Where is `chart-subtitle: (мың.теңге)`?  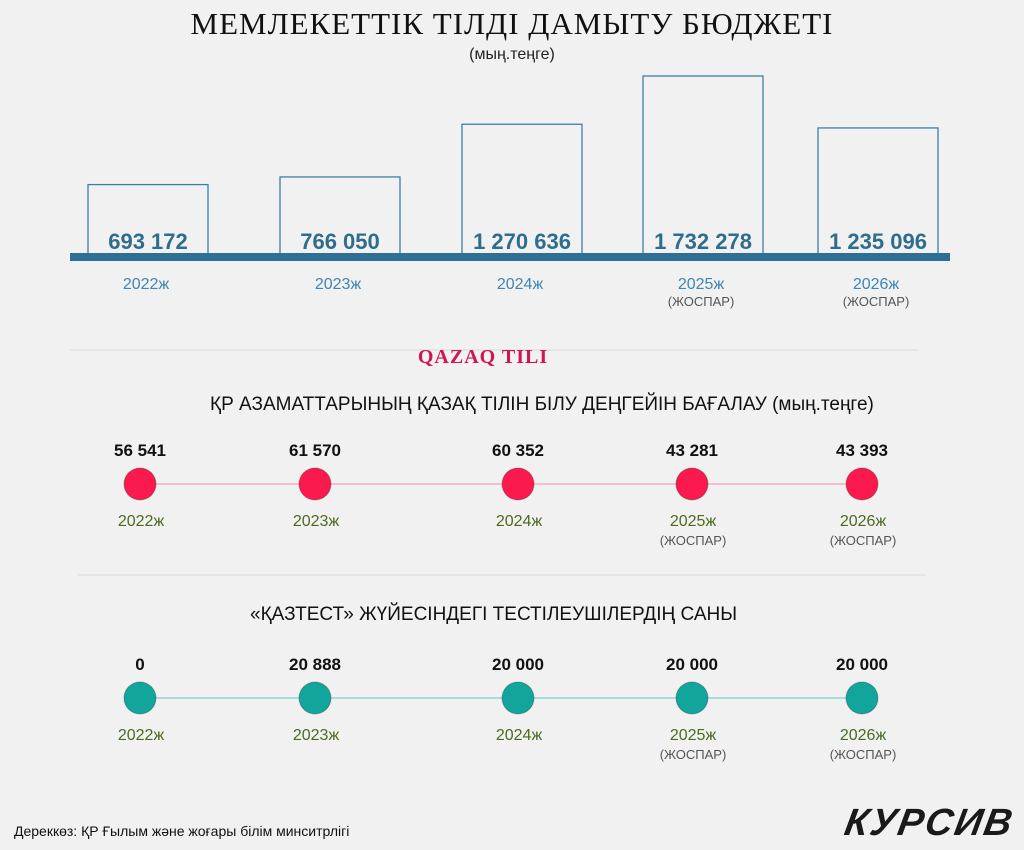
chart-subtitle: (мың.теңге) is located at coordinates (512, 54).